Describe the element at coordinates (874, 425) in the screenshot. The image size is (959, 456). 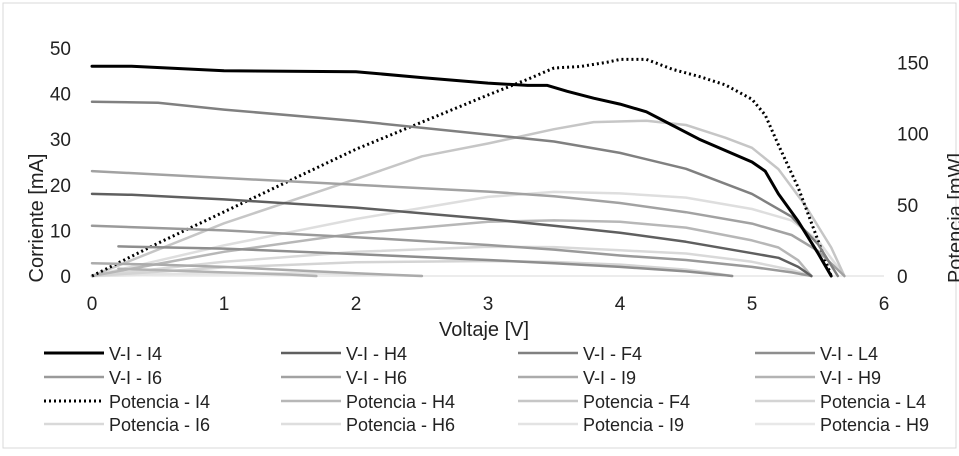
I see `legend-entry-label: Potencia - H9` at that location.